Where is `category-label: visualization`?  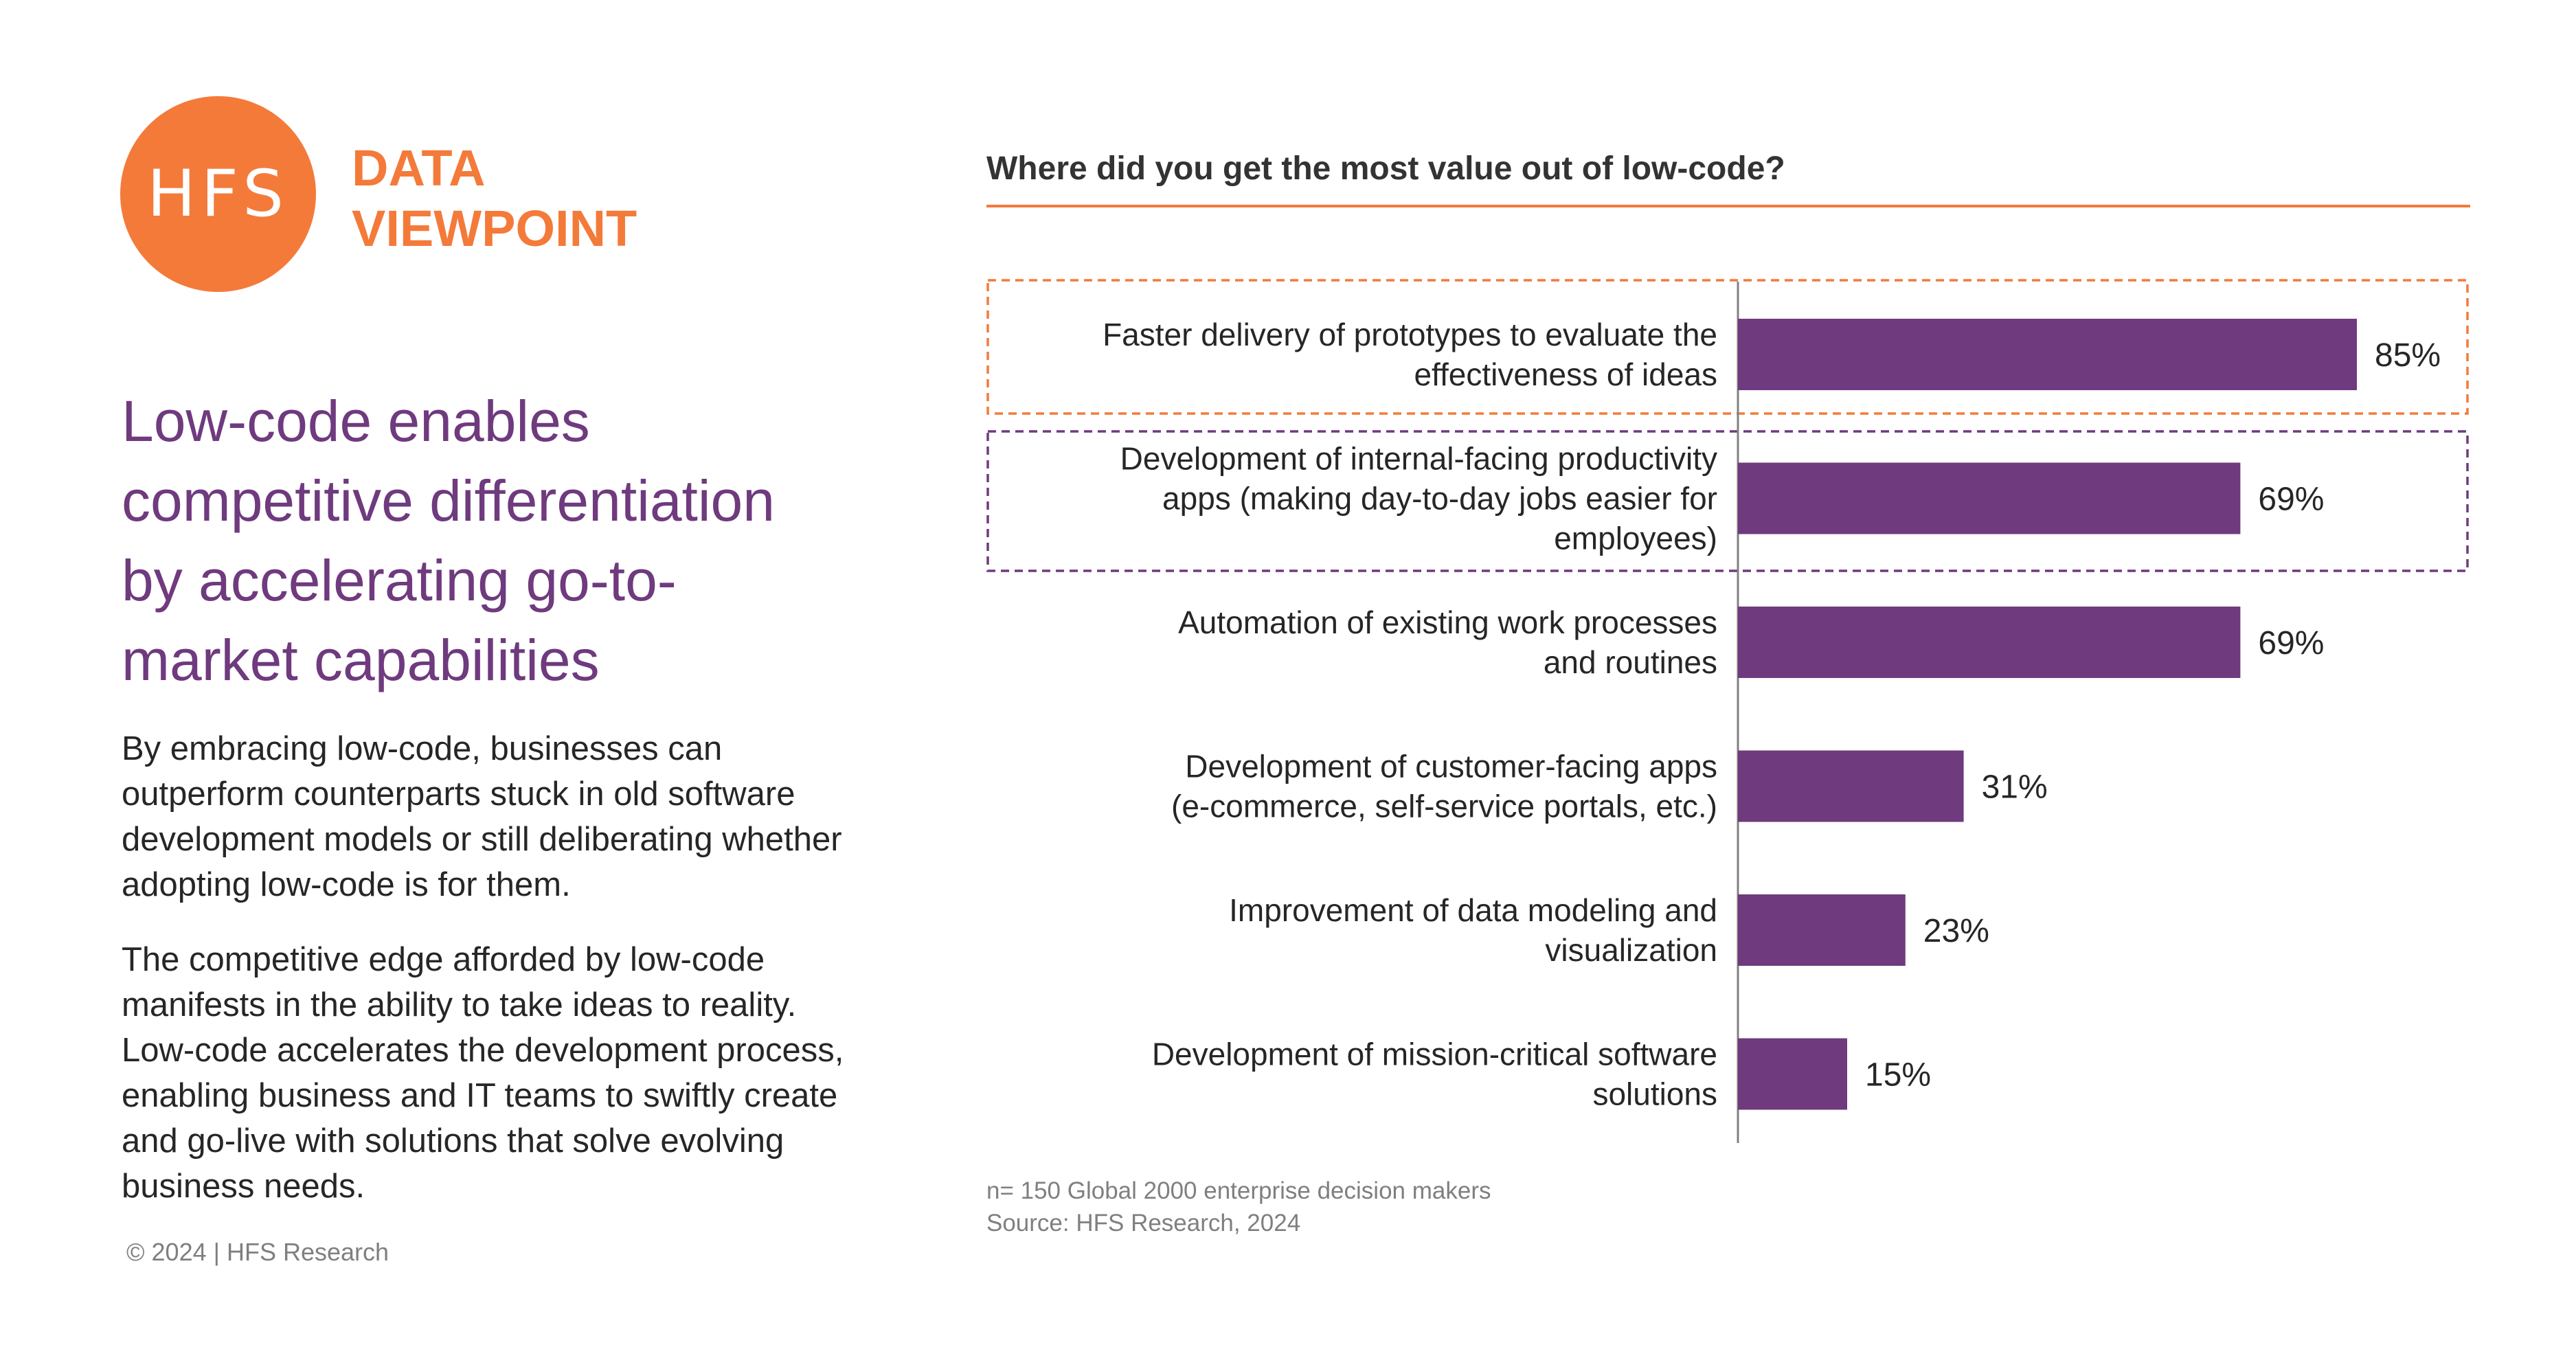 category-label: visualization is located at coordinates (1631, 950).